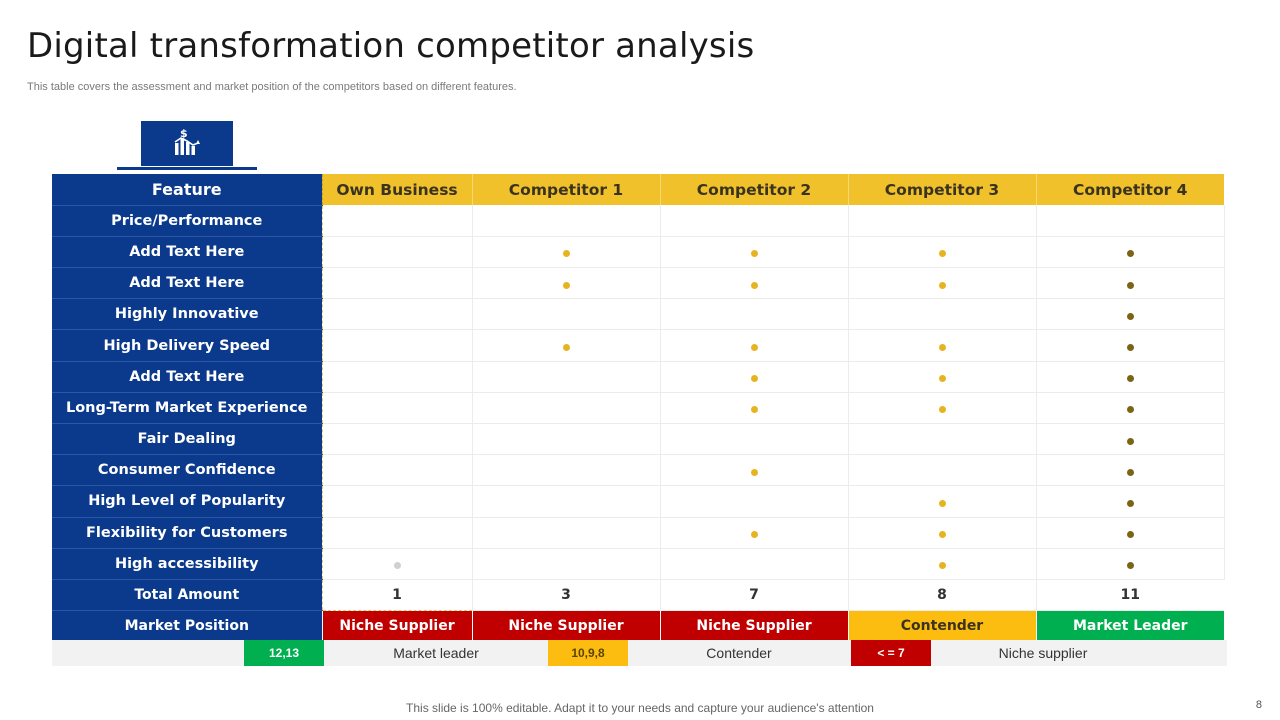  What do you see at coordinates (891, 653) in the screenshot?
I see `legend-niche-range: < = 7` at bounding box center [891, 653].